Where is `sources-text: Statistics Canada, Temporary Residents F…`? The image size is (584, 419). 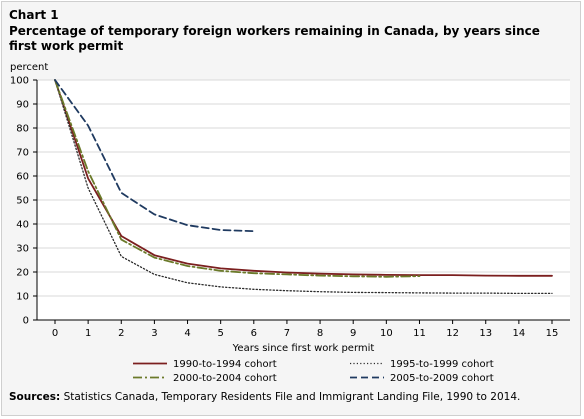 sources-text: Statistics Canada, Temporary Residents F… is located at coordinates (292, 397).